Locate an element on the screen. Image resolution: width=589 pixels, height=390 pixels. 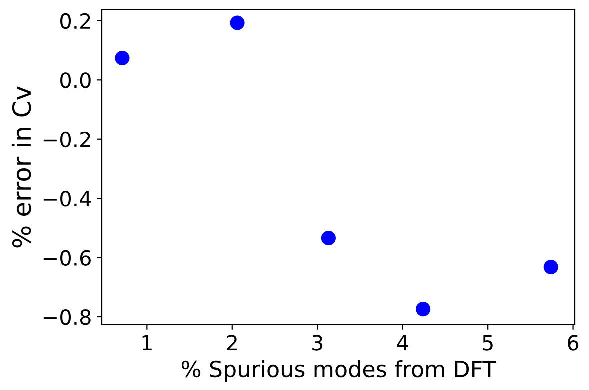
y-tick-label: −0.2 is located at coordinates (67, 140).